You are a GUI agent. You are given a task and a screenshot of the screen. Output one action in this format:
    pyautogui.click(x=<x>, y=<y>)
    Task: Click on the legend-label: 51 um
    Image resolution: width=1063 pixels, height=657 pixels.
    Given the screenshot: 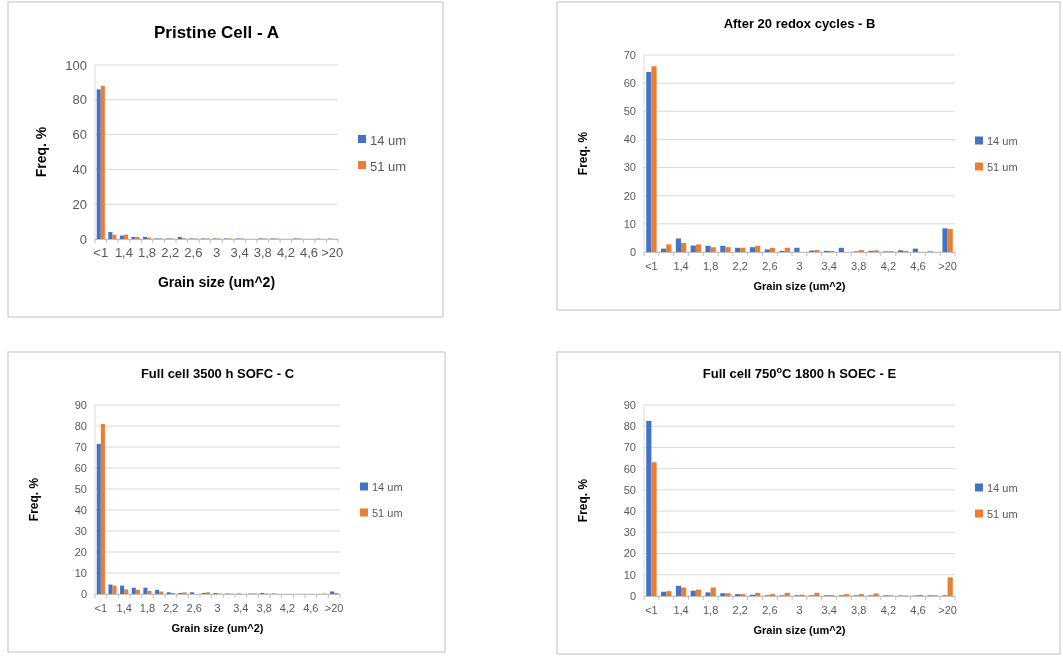 What is the action you would take?
    pyautogui.click(x=1002, y=514)
    